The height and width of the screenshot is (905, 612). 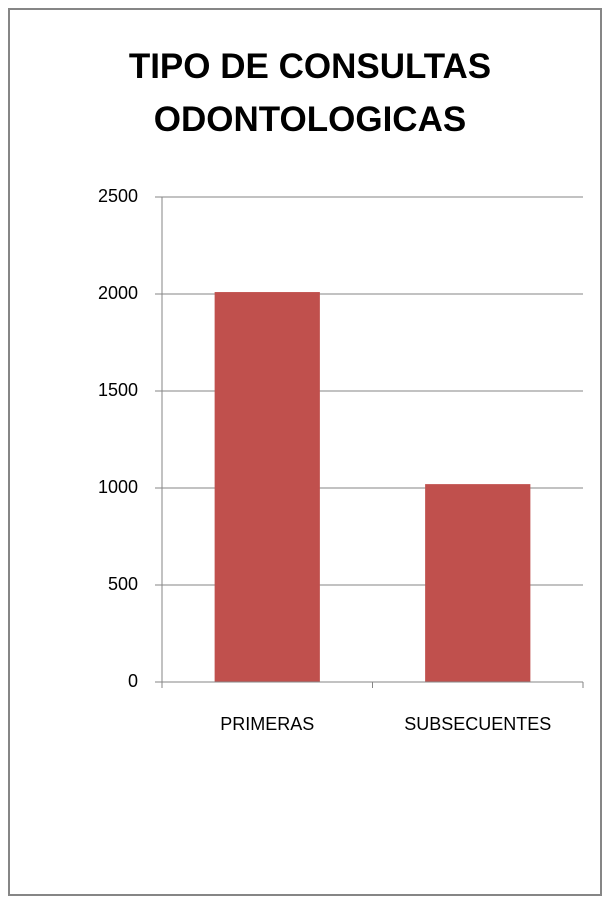 What do you see at coordinates (267, 724) in the screenshot?
I see `x-tick-label: PRIMERAS` at bounding box center [267, 724].